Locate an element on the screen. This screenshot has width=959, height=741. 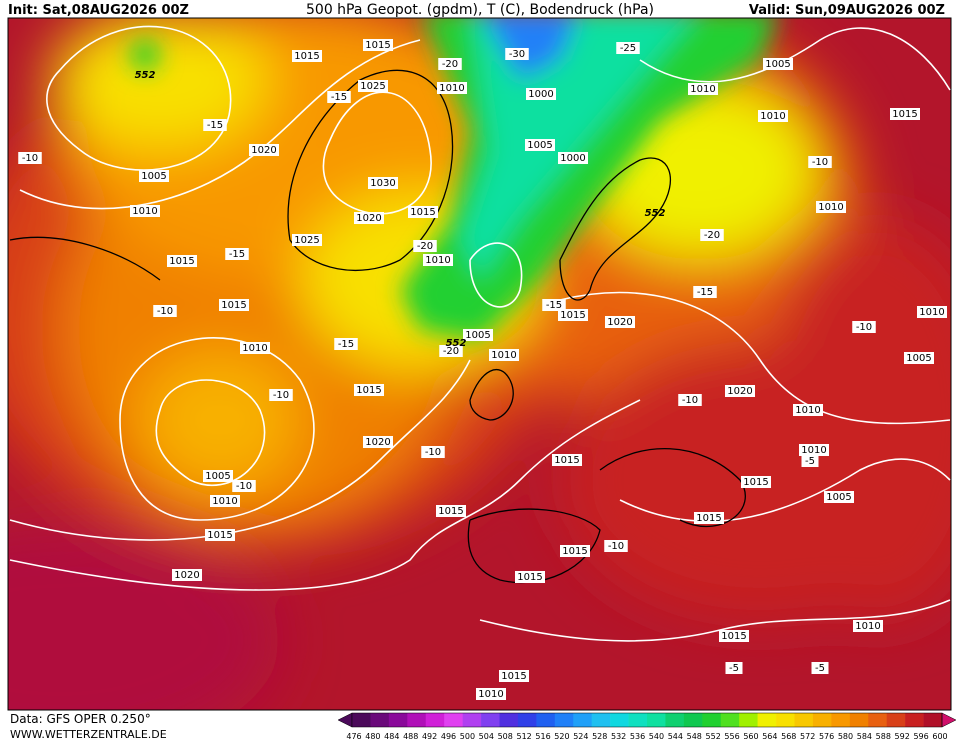
colorbar-label: 476 is located at coordinates (353, 736).